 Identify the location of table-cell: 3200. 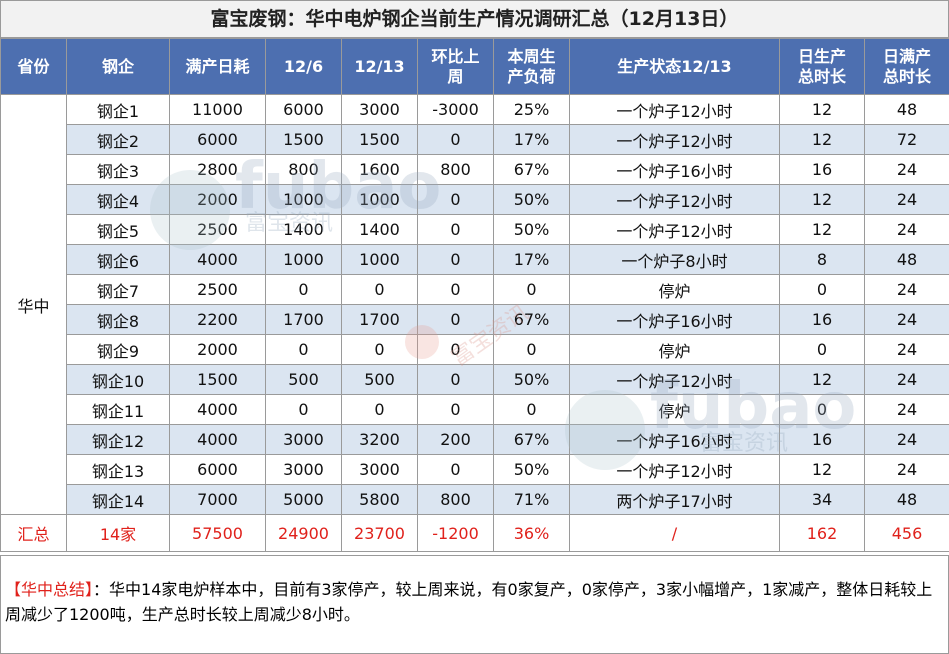
(379, 439).